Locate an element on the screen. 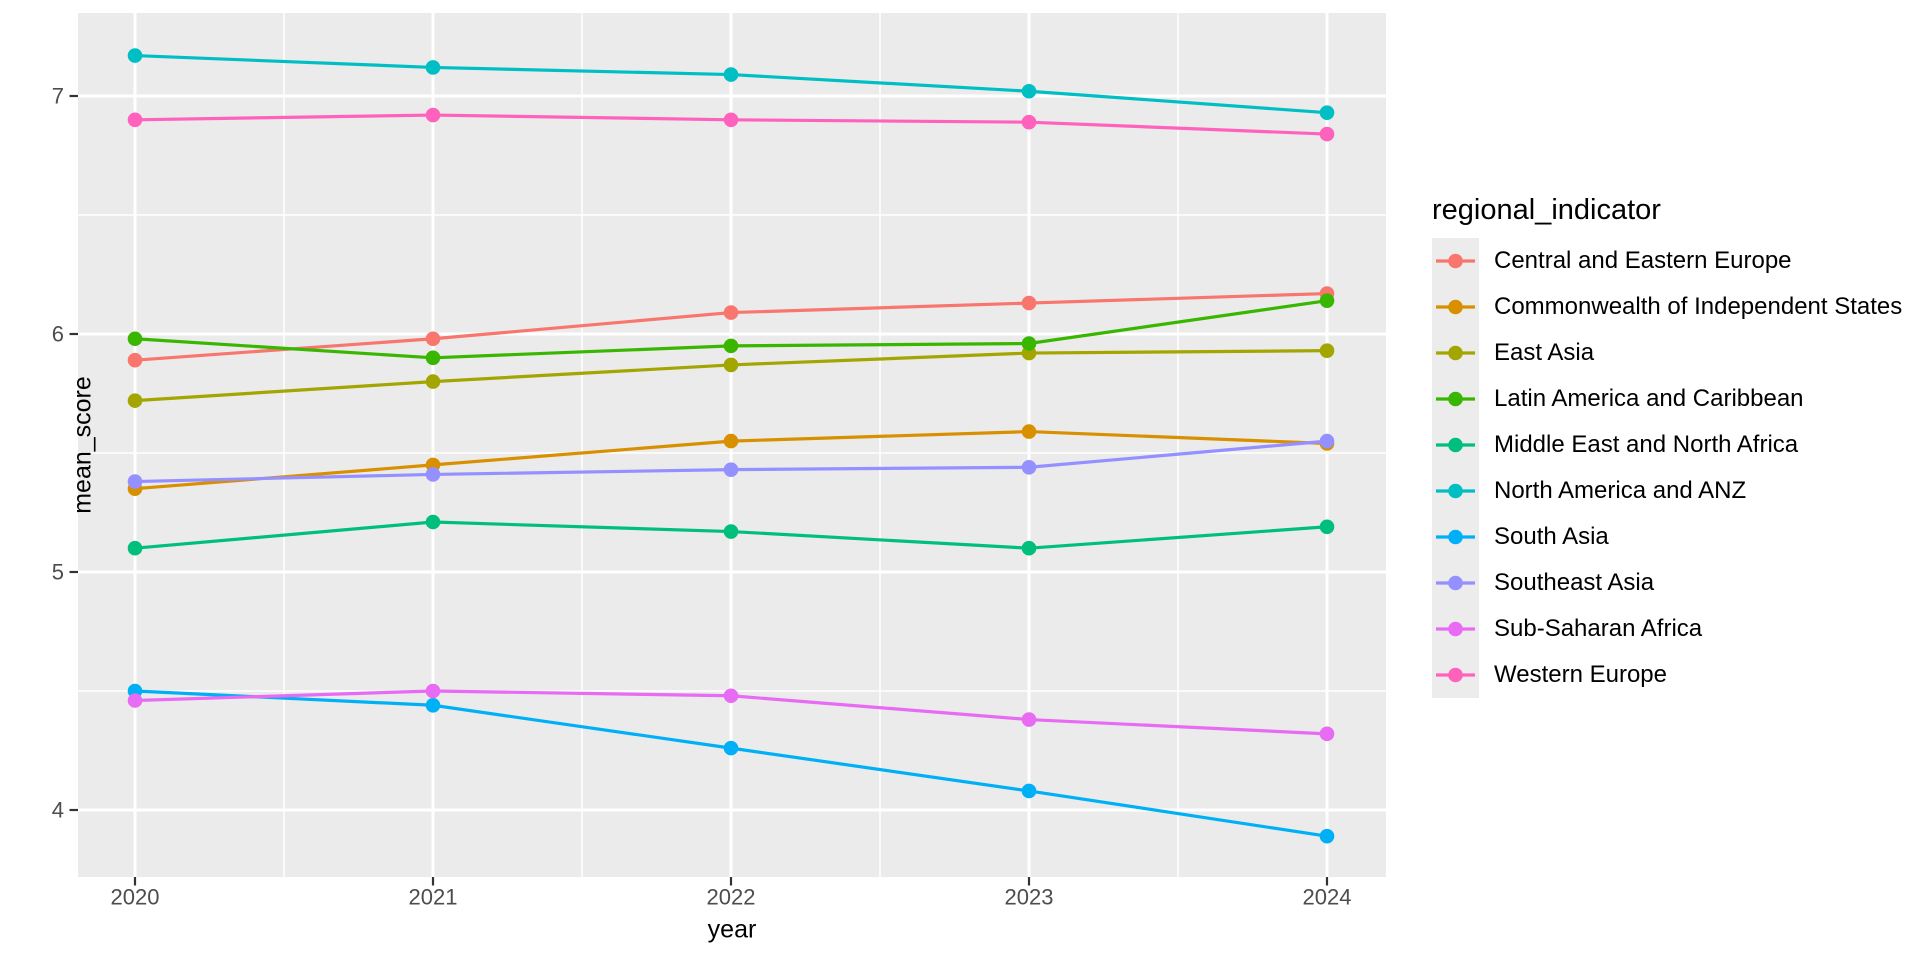 This screenshot has height=960, width=1920. legend-item-southeast-asia: Southeast Asia is located at coordinates (1667, 583).